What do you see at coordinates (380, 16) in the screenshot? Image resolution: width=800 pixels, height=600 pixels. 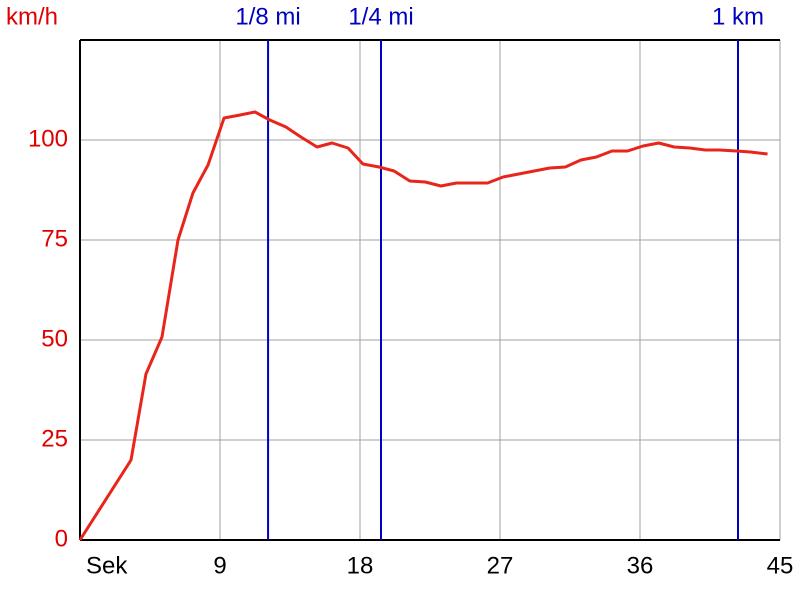 I see `distance-marker-label: 1/4 mi` at bounding box center [380, 16].